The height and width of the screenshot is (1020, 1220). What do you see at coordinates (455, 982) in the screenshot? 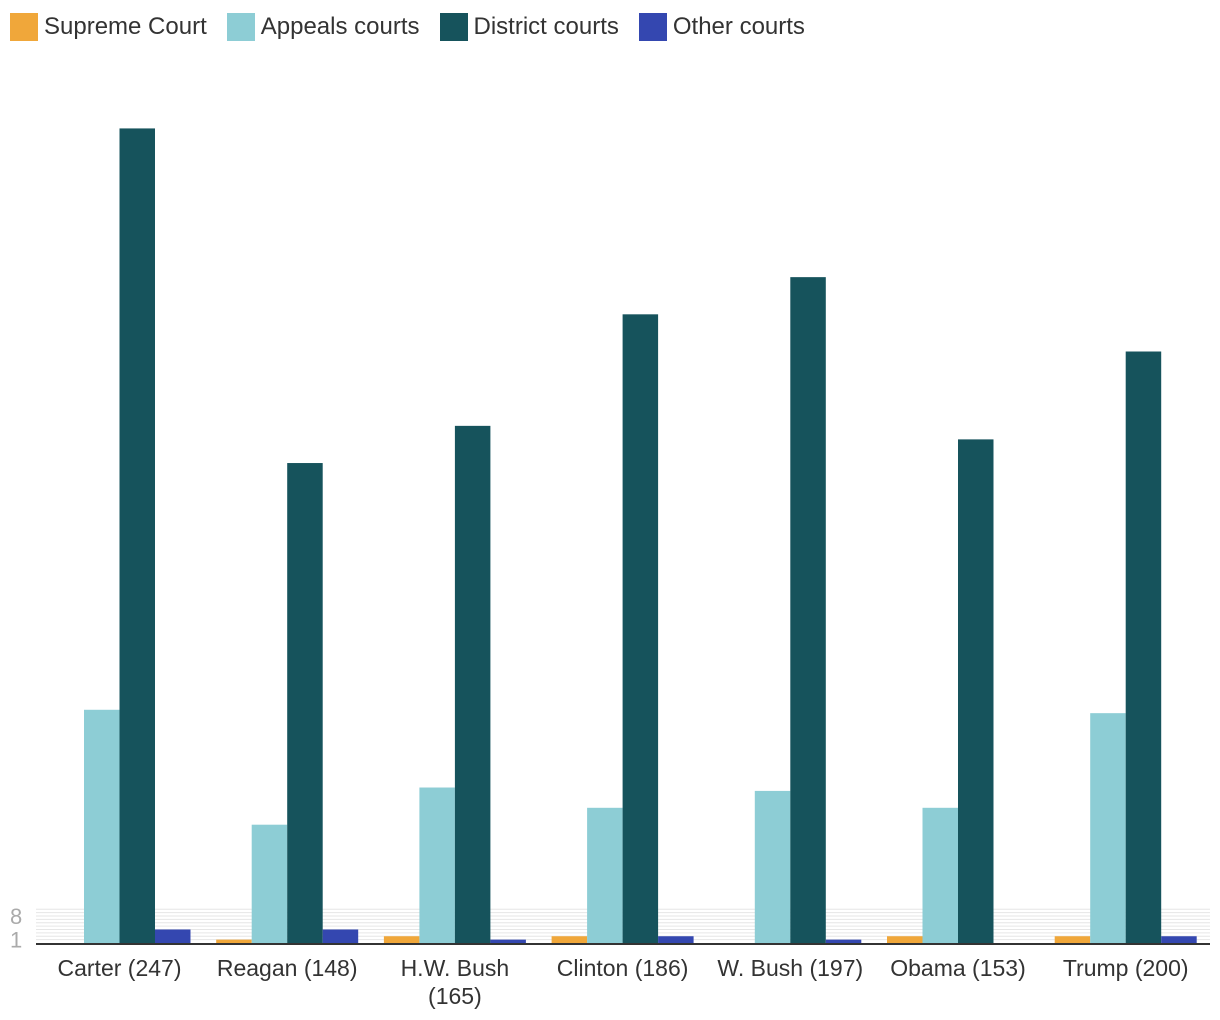
I see `x-tick-label: H.W. Bush (165)` at bounding box center [455, 982].